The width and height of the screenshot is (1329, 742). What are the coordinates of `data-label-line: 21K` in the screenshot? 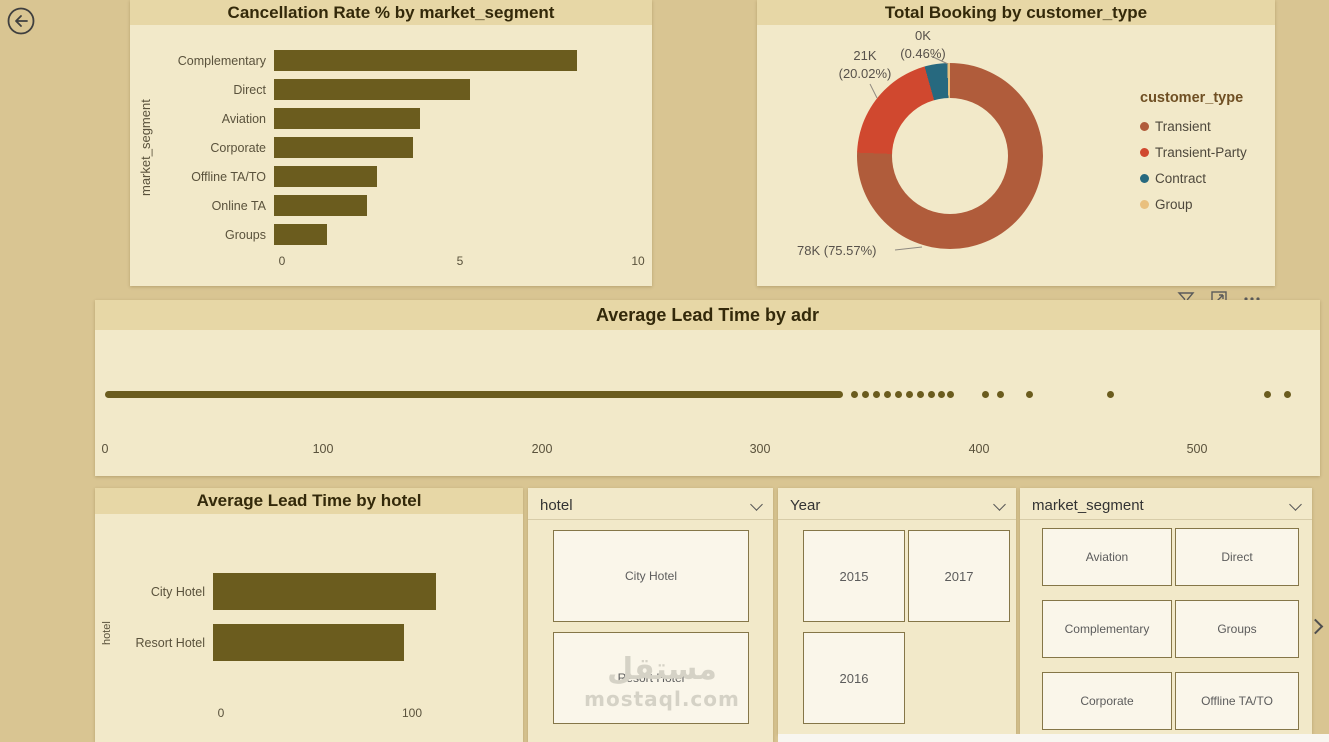 It's located at (865, 55).